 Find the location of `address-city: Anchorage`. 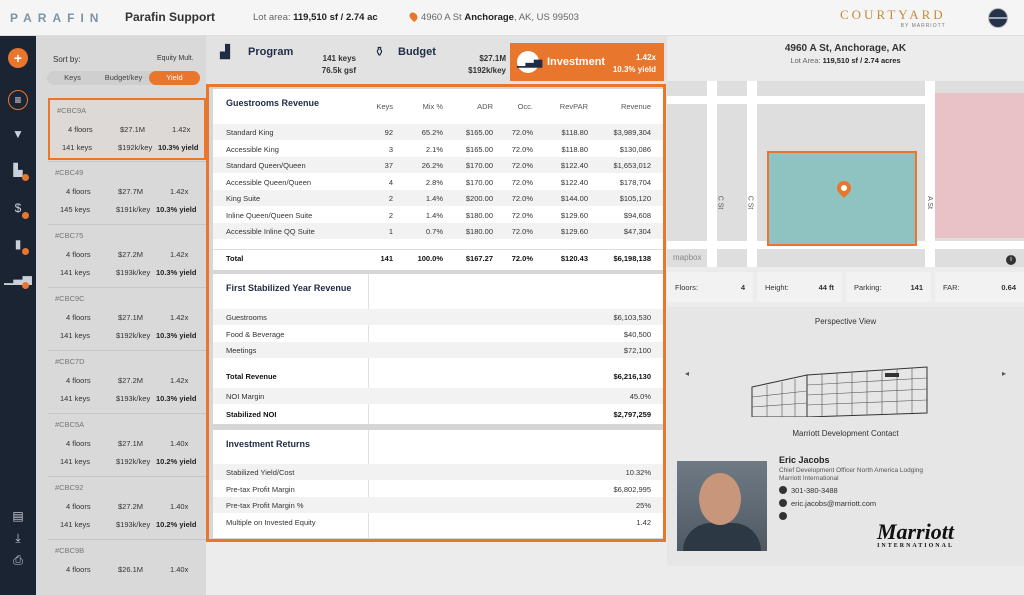

address-city: Anchorage is located at coordinates (489, 17).